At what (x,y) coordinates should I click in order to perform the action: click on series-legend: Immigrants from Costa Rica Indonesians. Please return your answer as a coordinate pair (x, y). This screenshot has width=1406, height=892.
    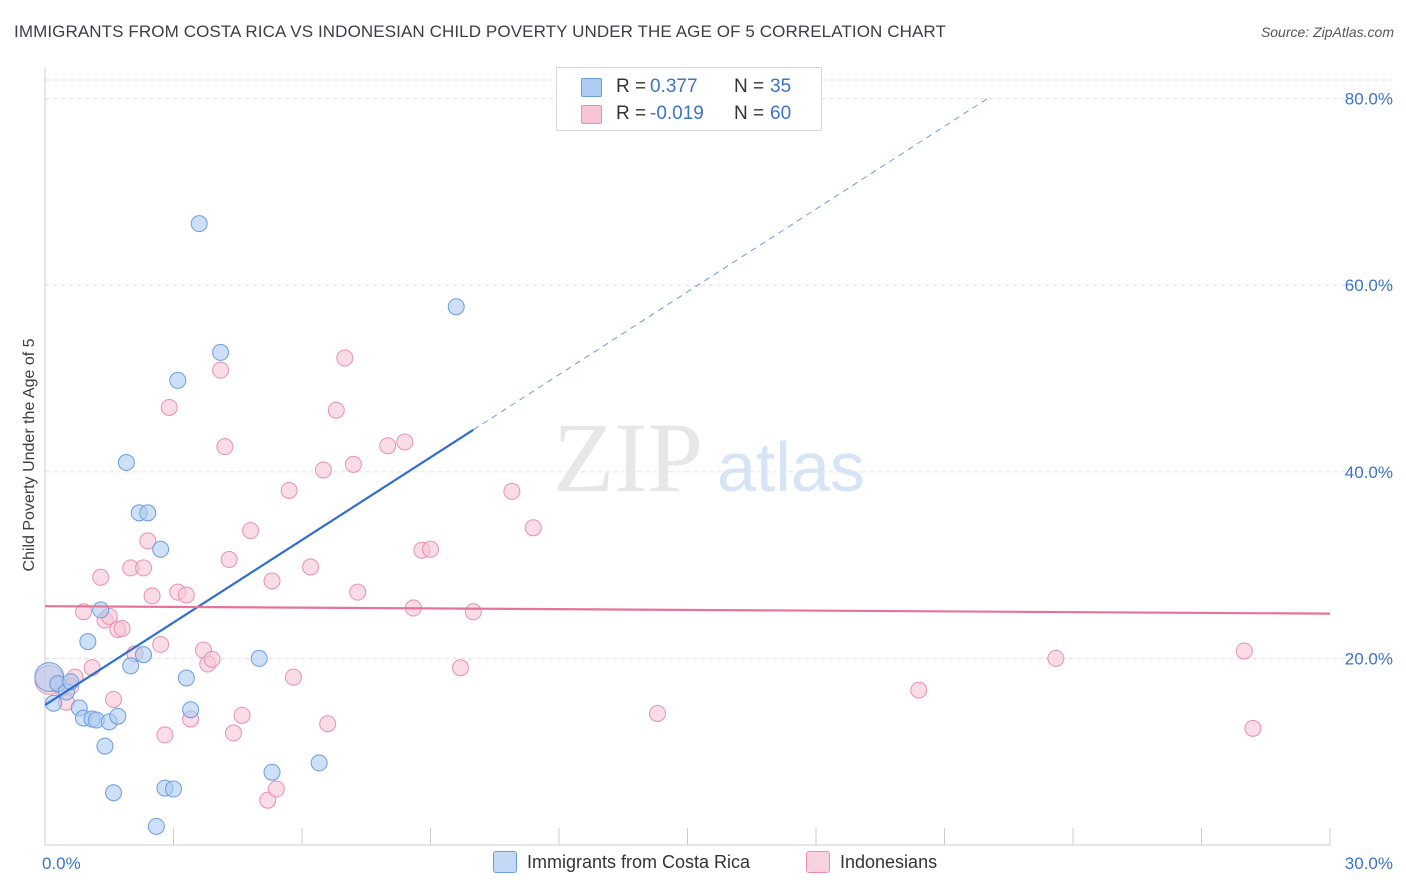
    Looking at the image, I should click on (703, 864).